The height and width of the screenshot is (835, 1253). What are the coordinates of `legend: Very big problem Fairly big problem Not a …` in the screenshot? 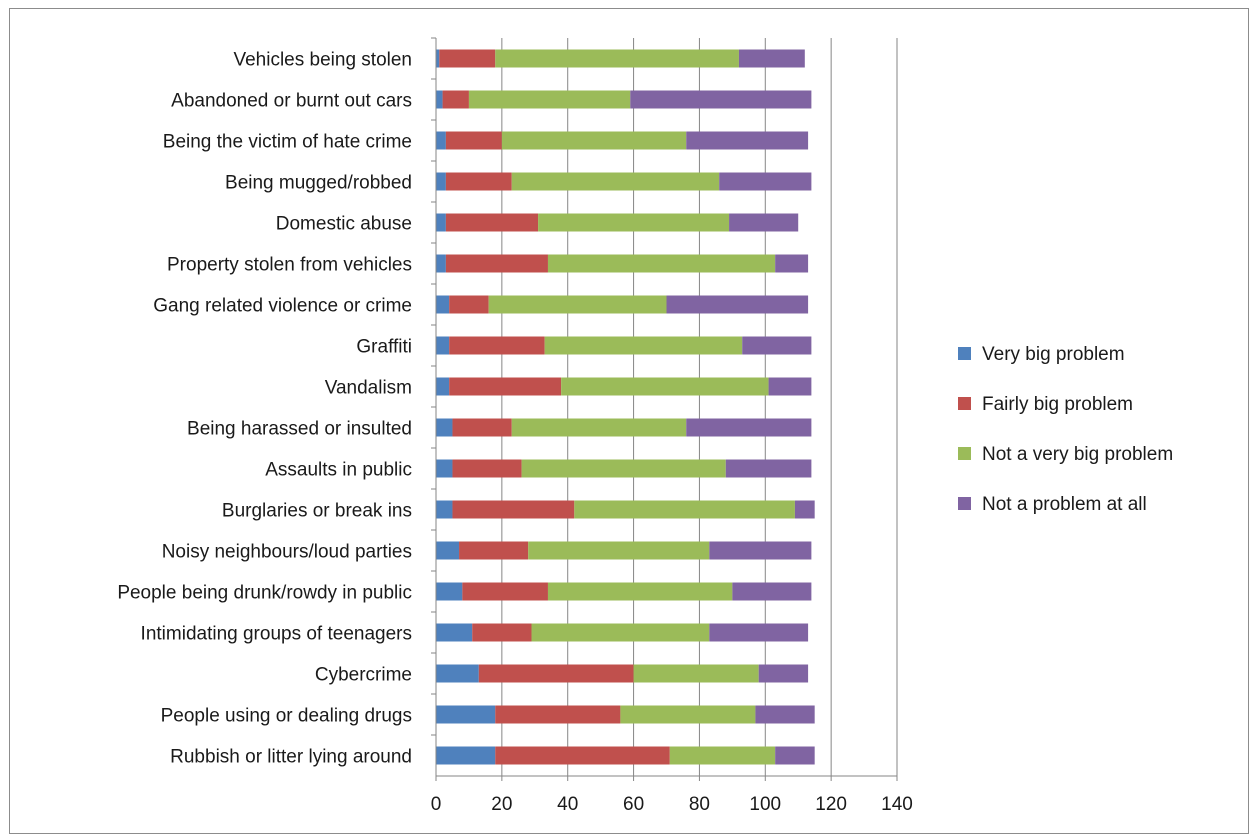 It's located at (1065, 429).